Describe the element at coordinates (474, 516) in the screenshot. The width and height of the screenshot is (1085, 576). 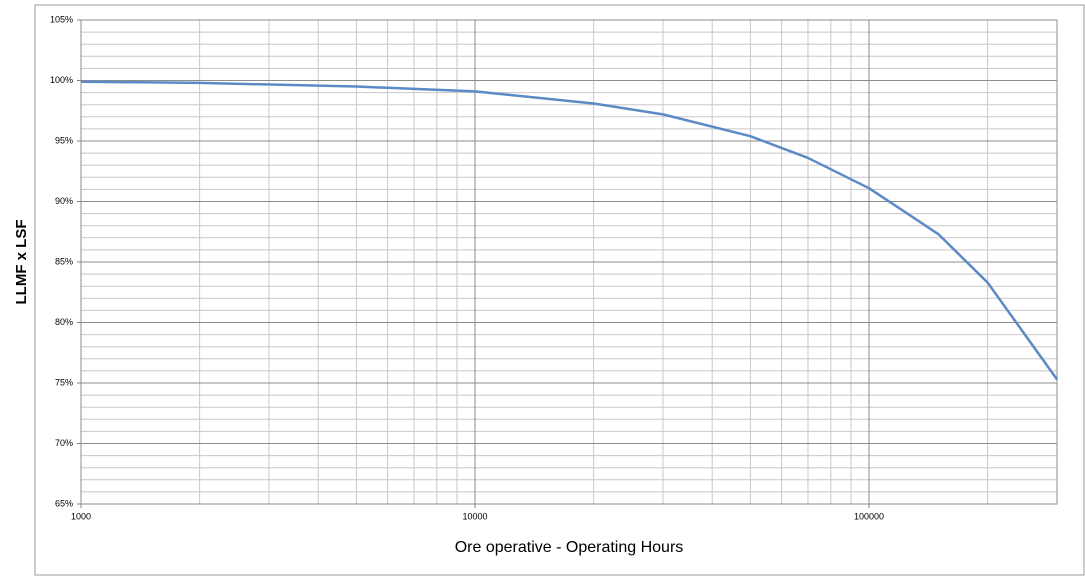
I see `x-tick-label: 10000` at that location.